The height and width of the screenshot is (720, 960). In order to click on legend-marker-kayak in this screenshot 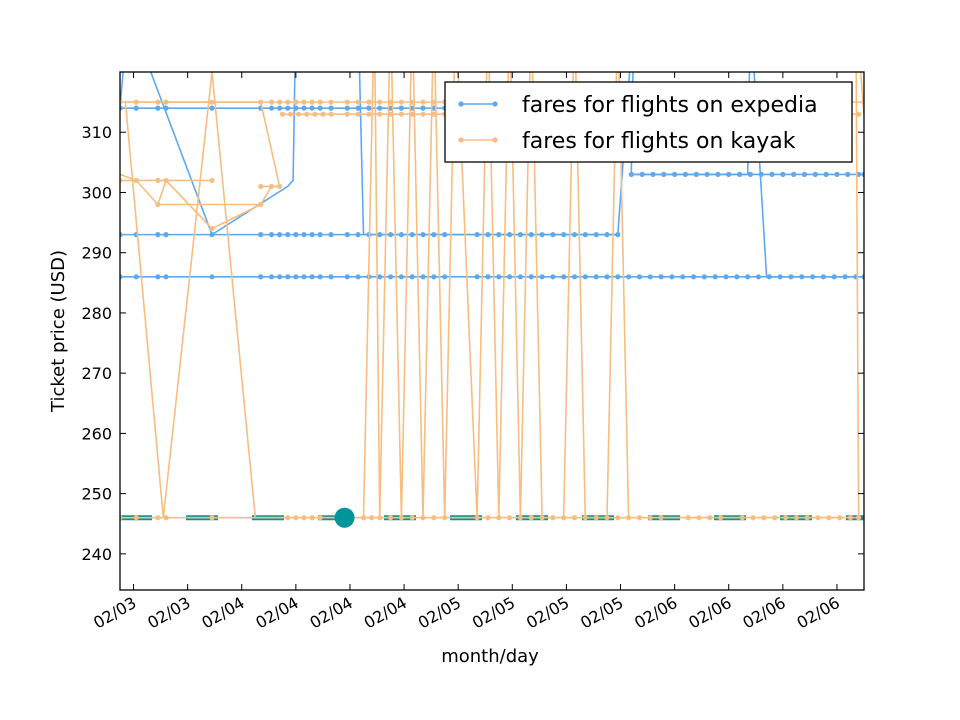, I will do `click(461, 140)`.